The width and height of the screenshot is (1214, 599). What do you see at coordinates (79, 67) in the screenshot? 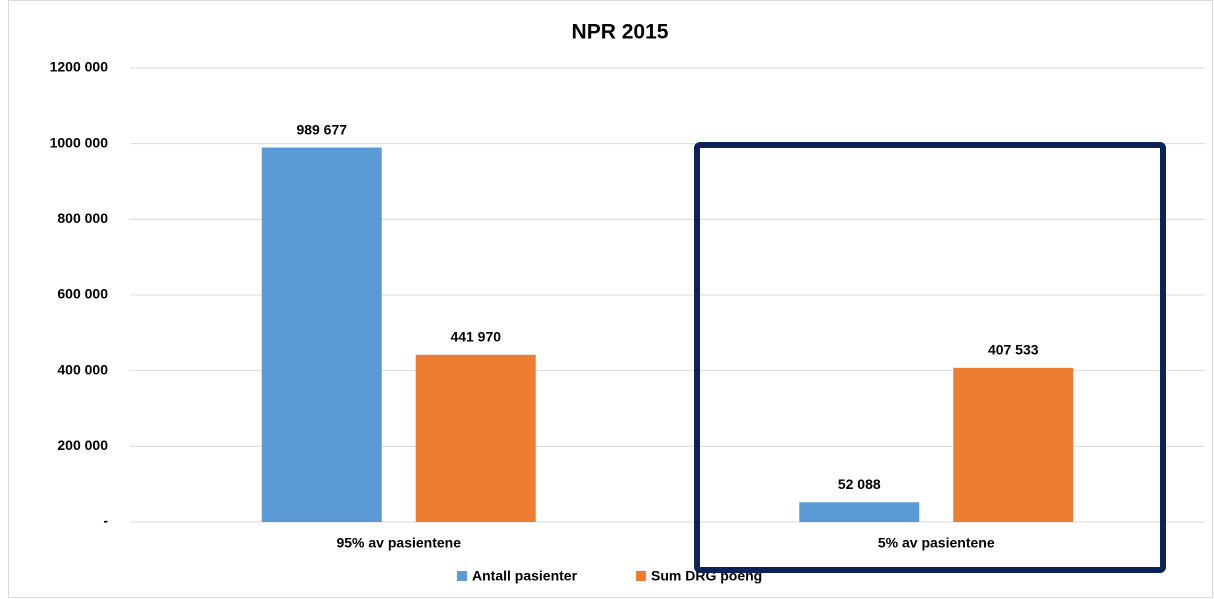
I see `y-tick-label: 1200 000` at bounding box center [79, 67].